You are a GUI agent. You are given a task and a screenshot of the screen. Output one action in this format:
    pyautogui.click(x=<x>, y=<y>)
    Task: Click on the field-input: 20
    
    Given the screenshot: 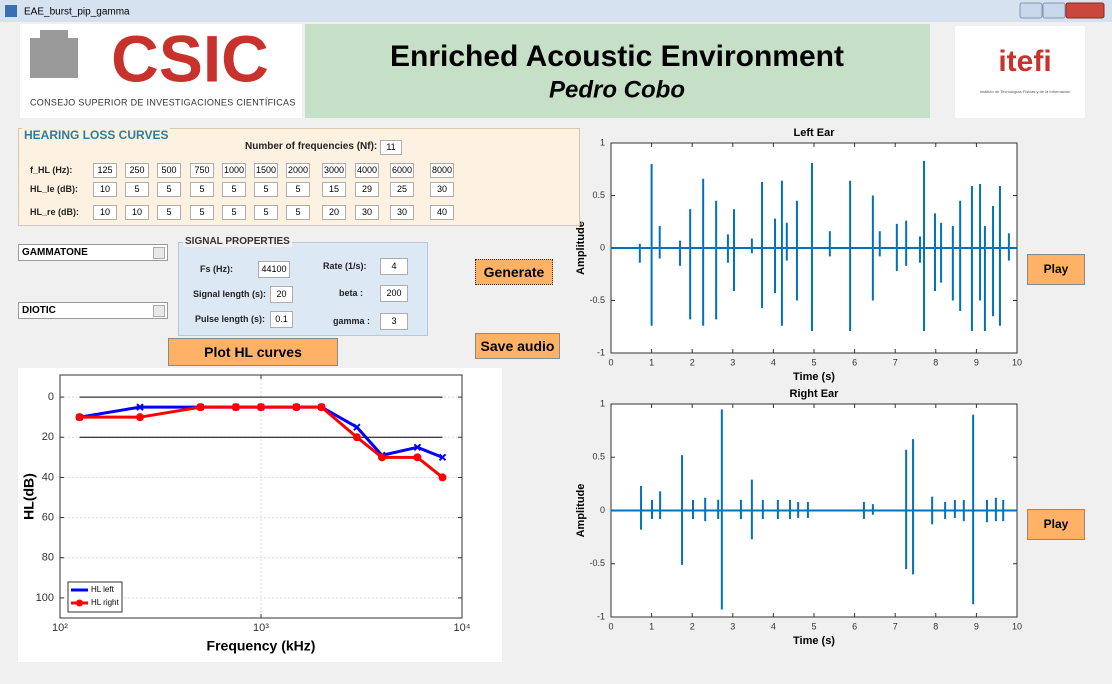 What is the action you would take?
    pyautogui.click(x=281, y=294)
    